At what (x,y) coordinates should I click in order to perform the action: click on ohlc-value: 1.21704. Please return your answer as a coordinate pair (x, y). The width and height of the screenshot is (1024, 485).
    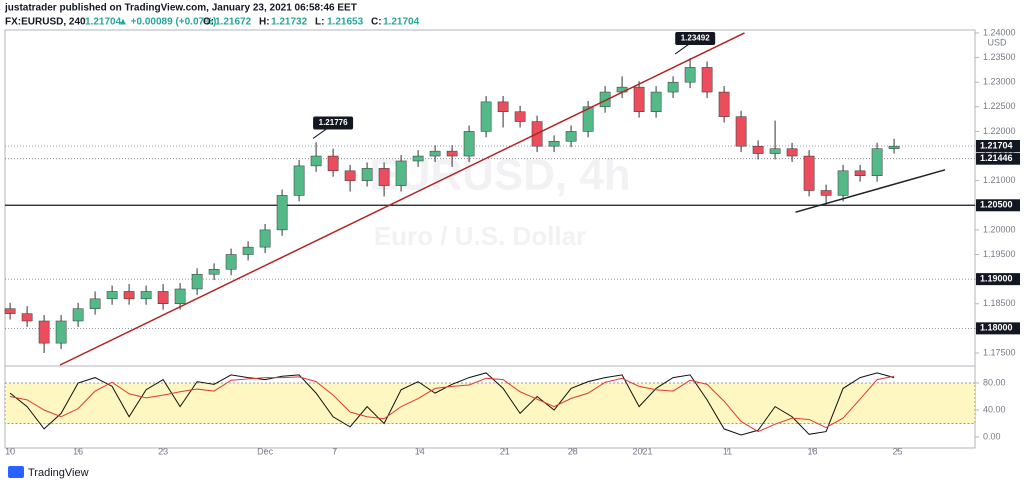
    Looking at the image, I should click on (401, 22).